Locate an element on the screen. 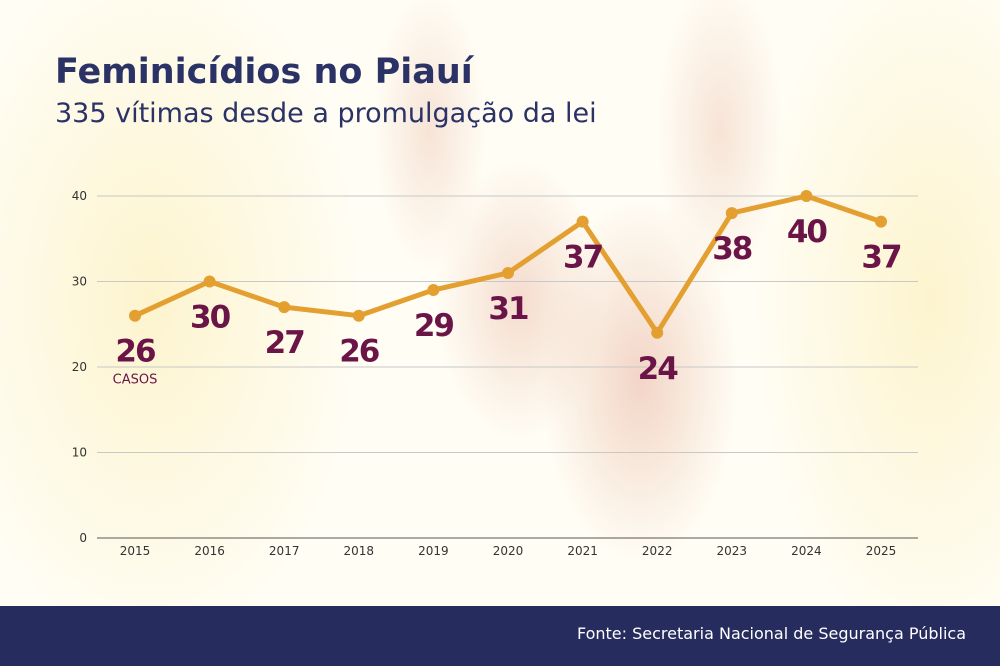  y-tick-label: 30 is located at coordinates (79, 282).